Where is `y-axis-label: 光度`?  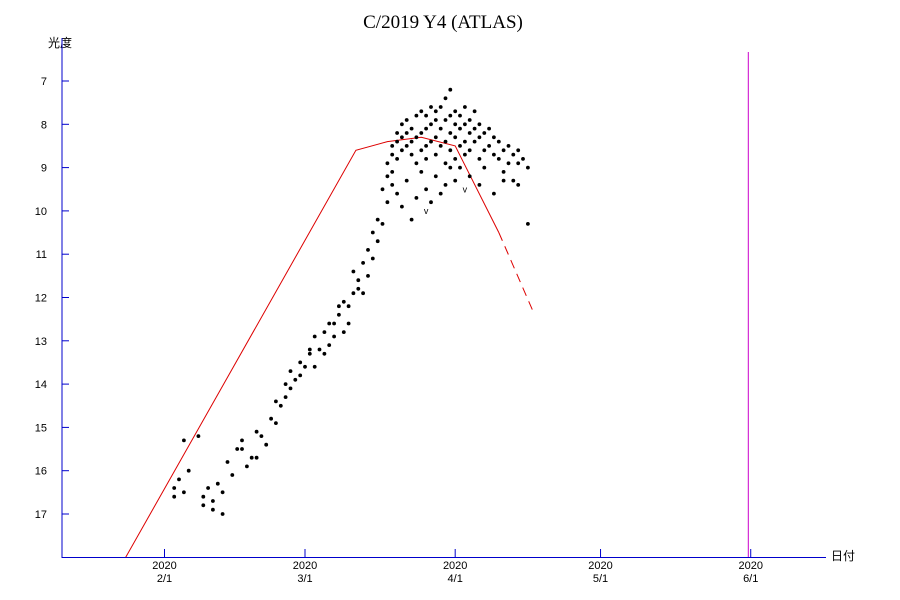 y-axis-label: 光度 is located at coordinates (60, 42).